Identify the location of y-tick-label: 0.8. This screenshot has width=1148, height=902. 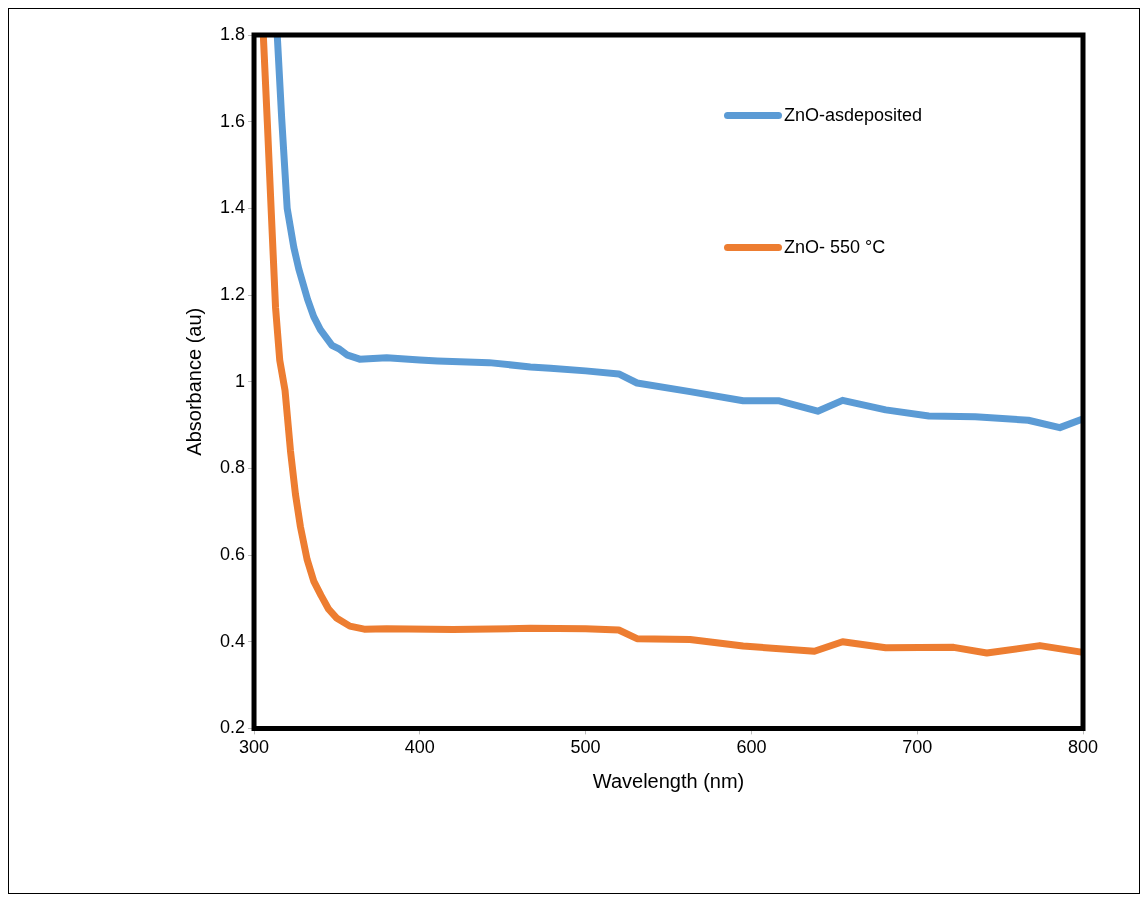
(232, 467).